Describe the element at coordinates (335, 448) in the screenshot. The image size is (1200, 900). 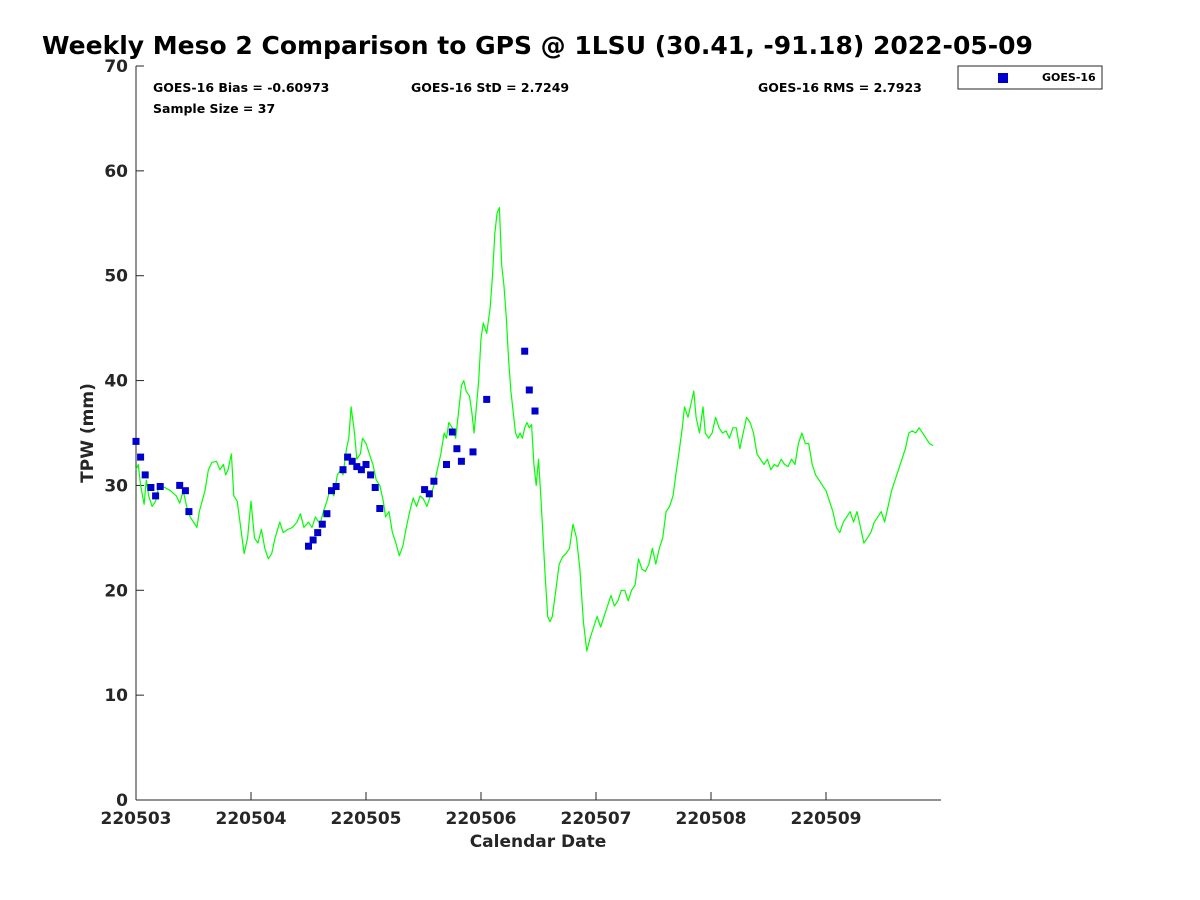
I see `goes16-marker-series` at that location.